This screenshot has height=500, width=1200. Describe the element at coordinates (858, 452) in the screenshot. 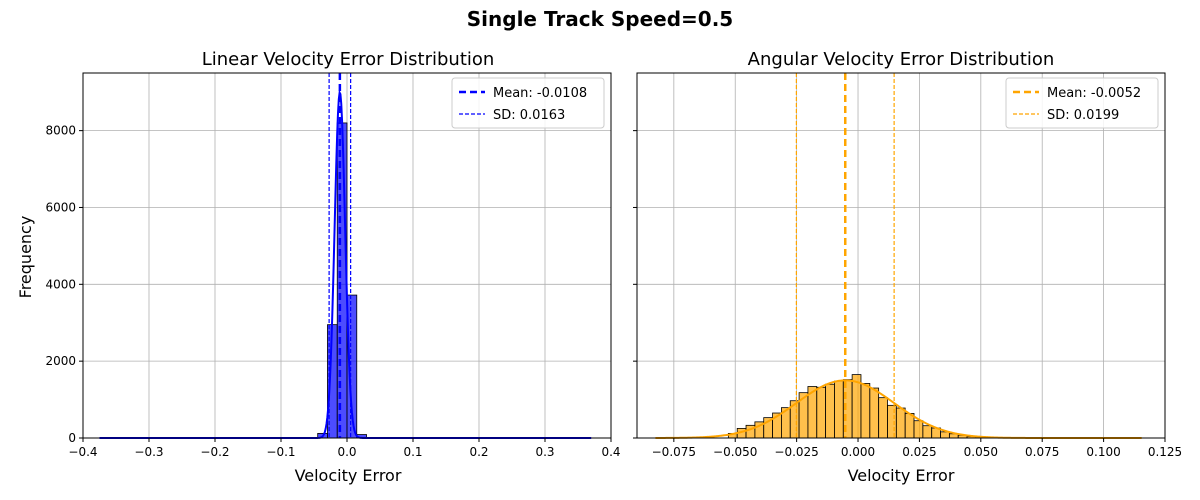

I see `x-tick-label: 0.000` at that location.